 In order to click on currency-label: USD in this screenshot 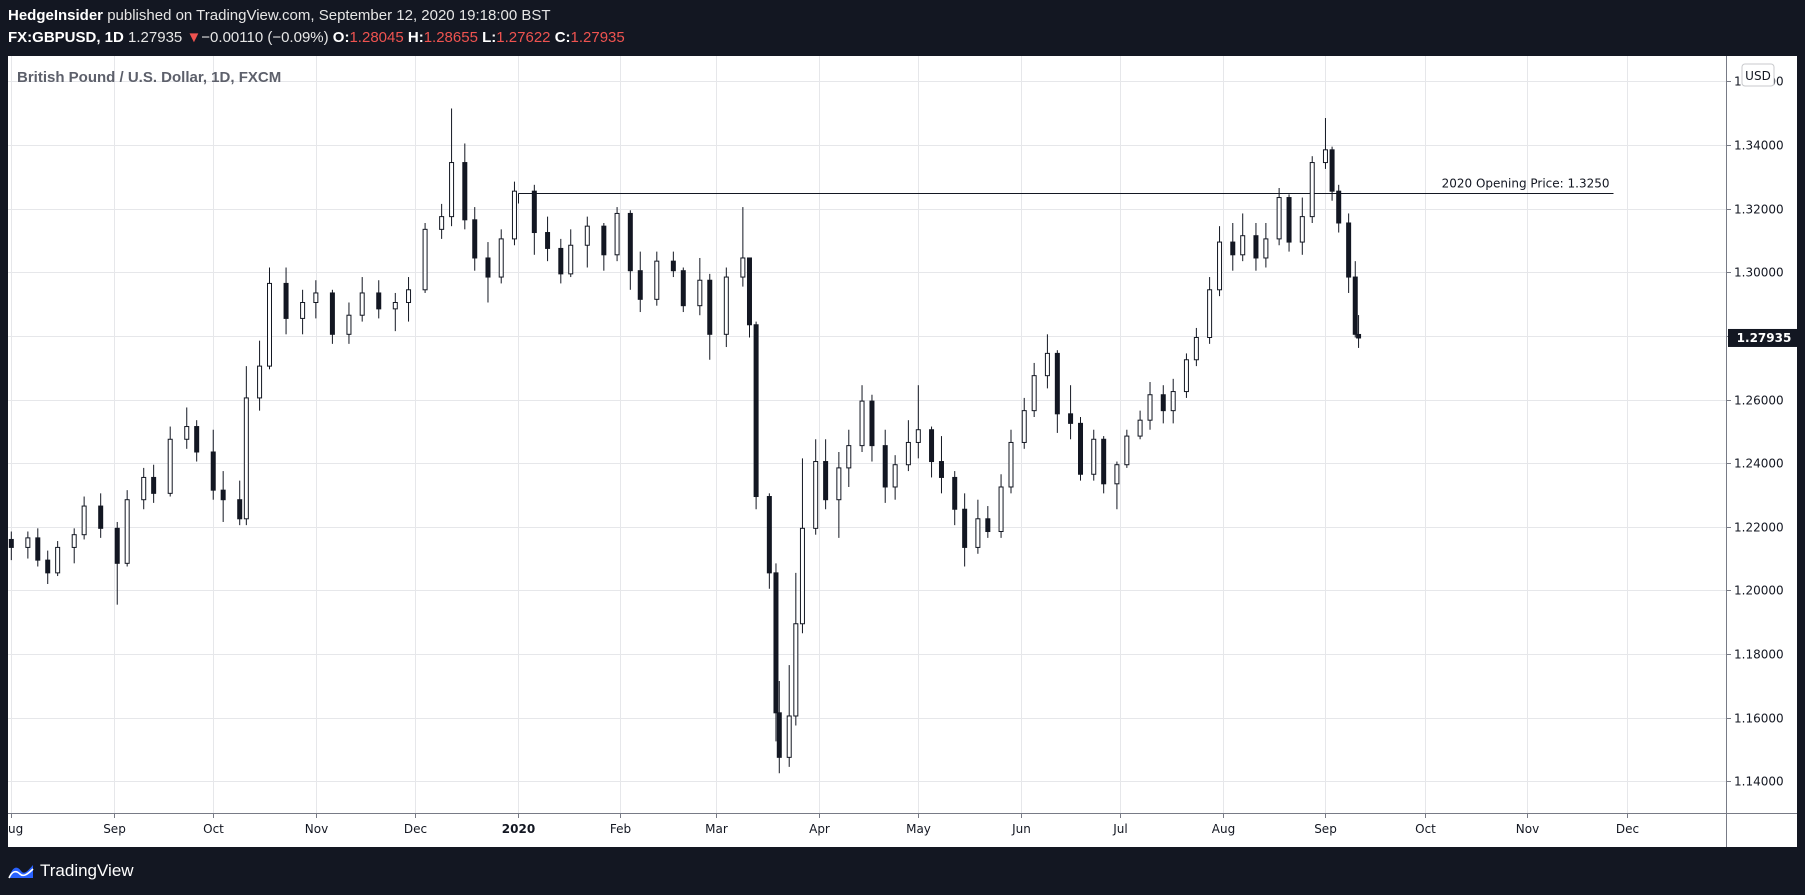, I will do `click(1758, 76)`.